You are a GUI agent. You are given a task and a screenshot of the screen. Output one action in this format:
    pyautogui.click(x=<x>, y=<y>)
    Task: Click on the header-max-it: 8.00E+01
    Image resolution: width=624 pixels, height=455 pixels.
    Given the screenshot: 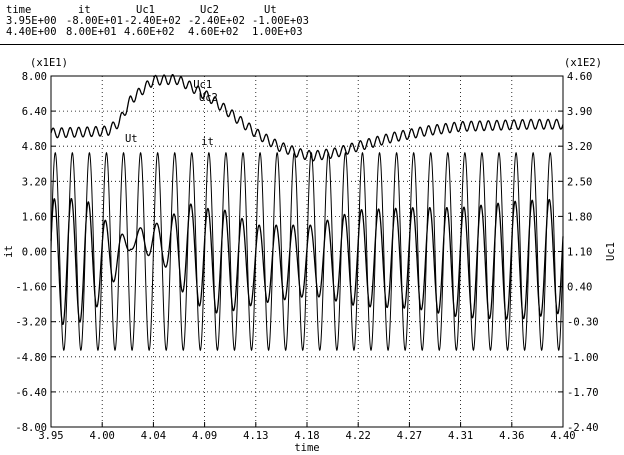 What is the action you would take?
    pyautogui.click(x=91, y=32)
    